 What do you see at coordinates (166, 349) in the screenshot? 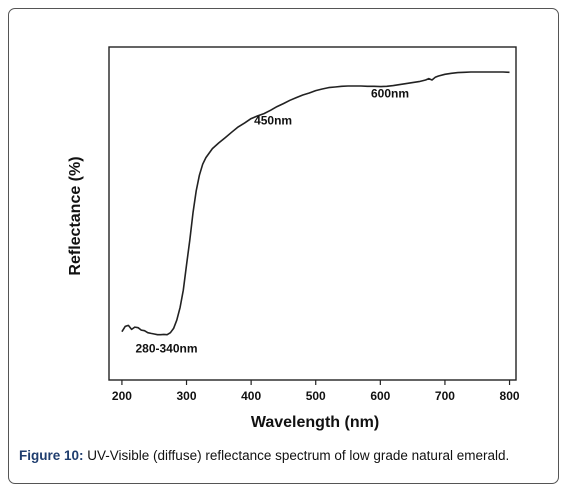
I see `peak-annotation: 280-340nm` at bounding box center [166, 349].